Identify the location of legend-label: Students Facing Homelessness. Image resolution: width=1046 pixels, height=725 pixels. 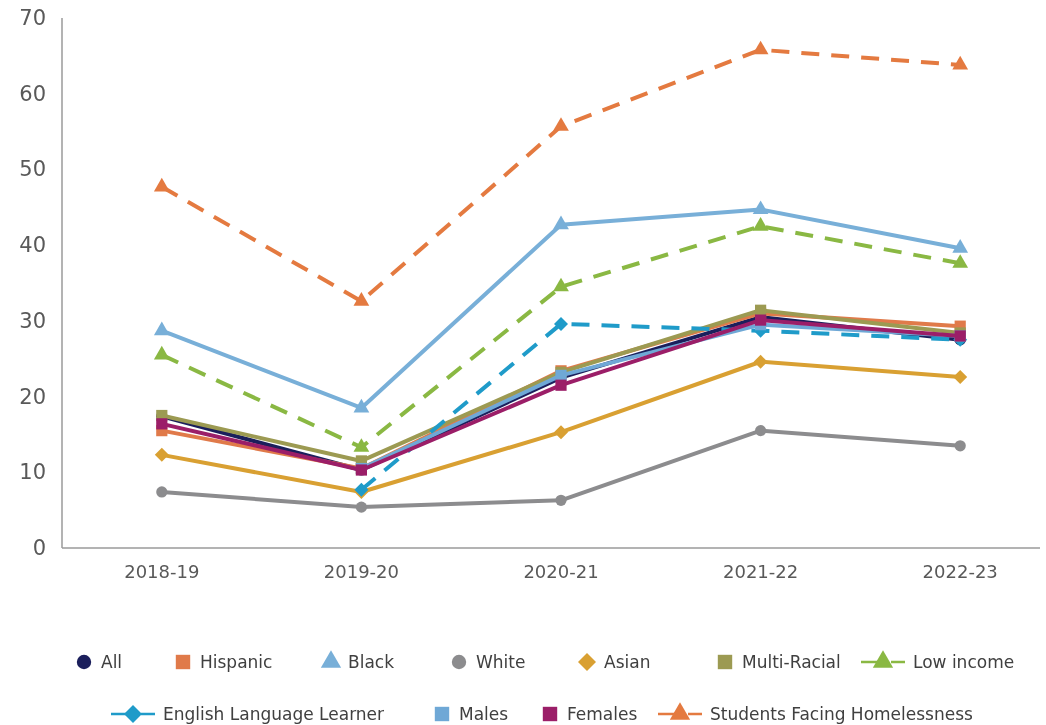
(842, 713).